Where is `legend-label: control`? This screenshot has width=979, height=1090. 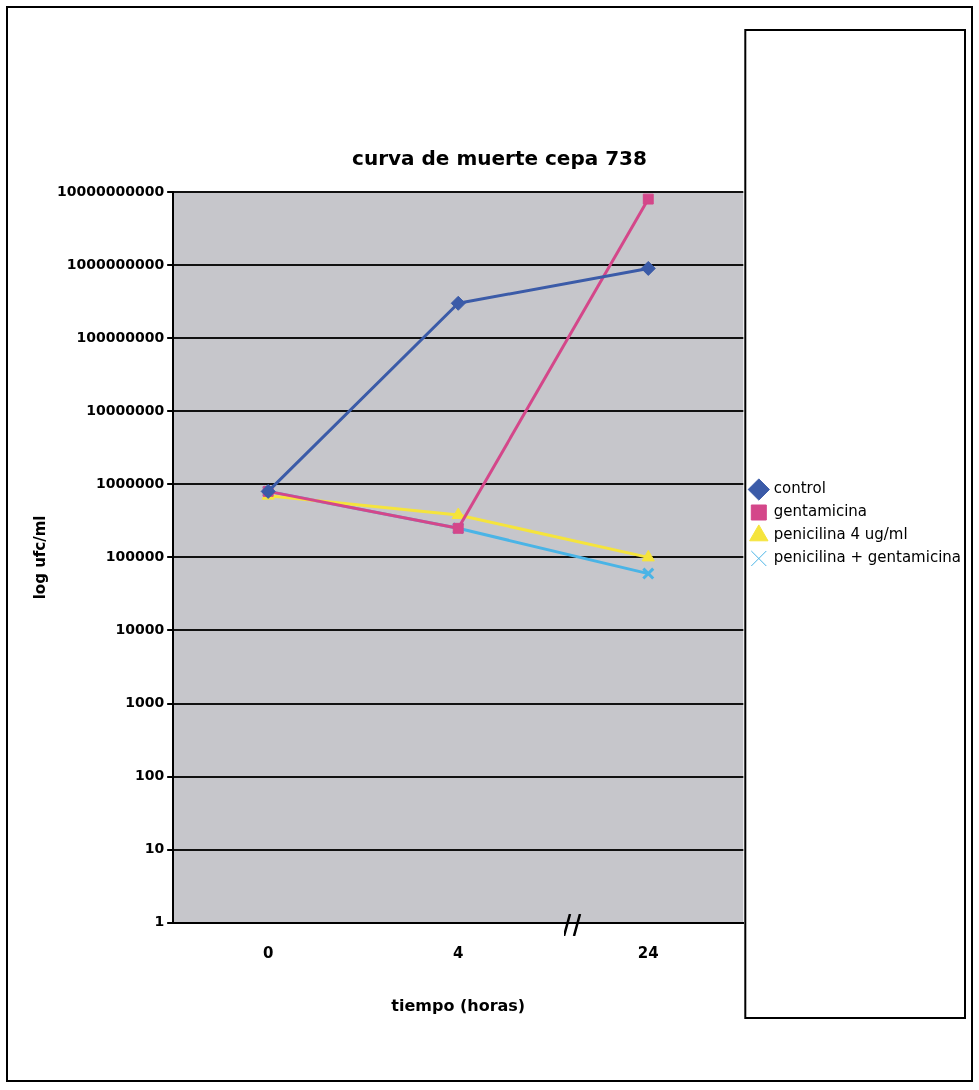
legend-label: control is located at coordinates (799, 488).